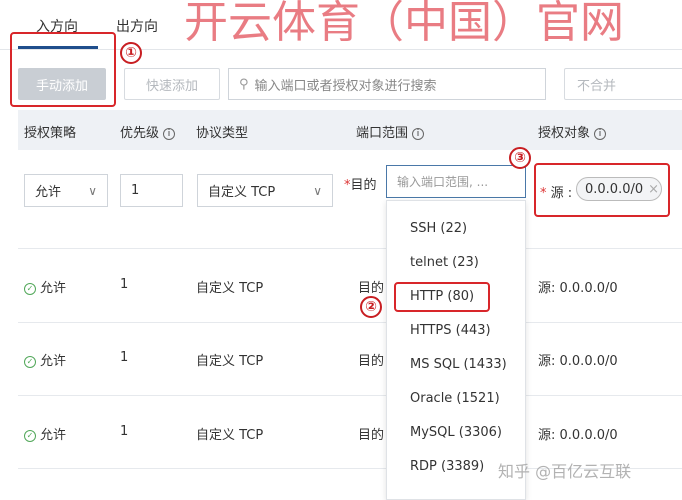 The image size is (682, 500). What do you see at coordinates (447, 466) in the screenshot?
I see `option-rdp: RDP (3389)` at bounding box center [447, 466].